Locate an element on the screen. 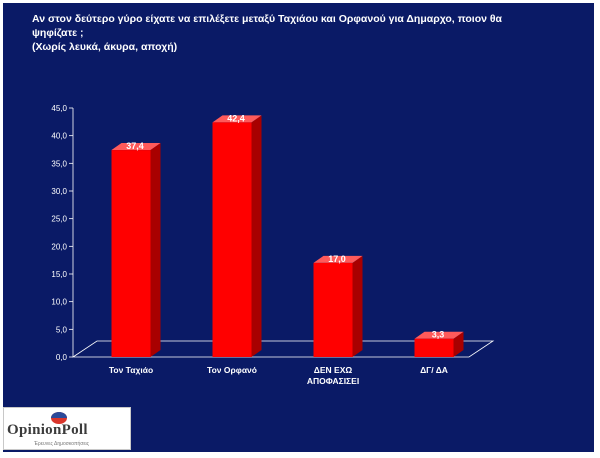  category-label: ΔΓ/ ΔΑ is located at coordinates (434, 370).